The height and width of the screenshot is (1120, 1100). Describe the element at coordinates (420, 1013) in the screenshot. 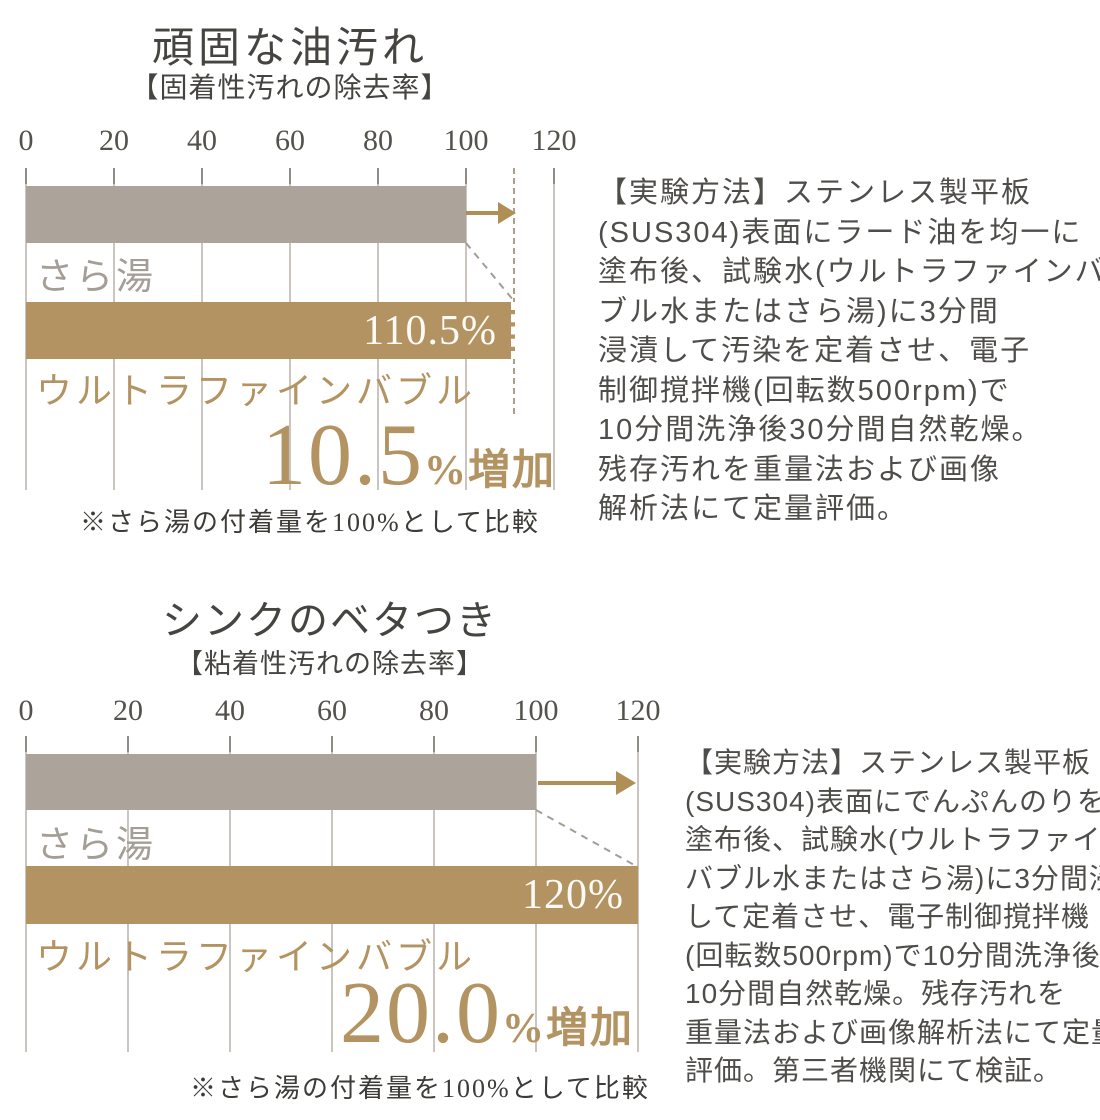

I see `increase-number: 20.0` at that location.